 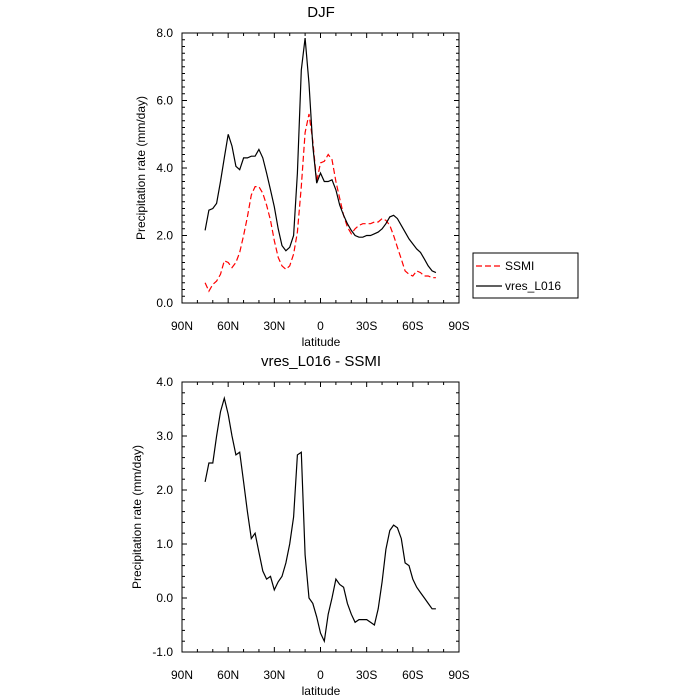 I want to click on legend-box, so click(x=525, y=275).